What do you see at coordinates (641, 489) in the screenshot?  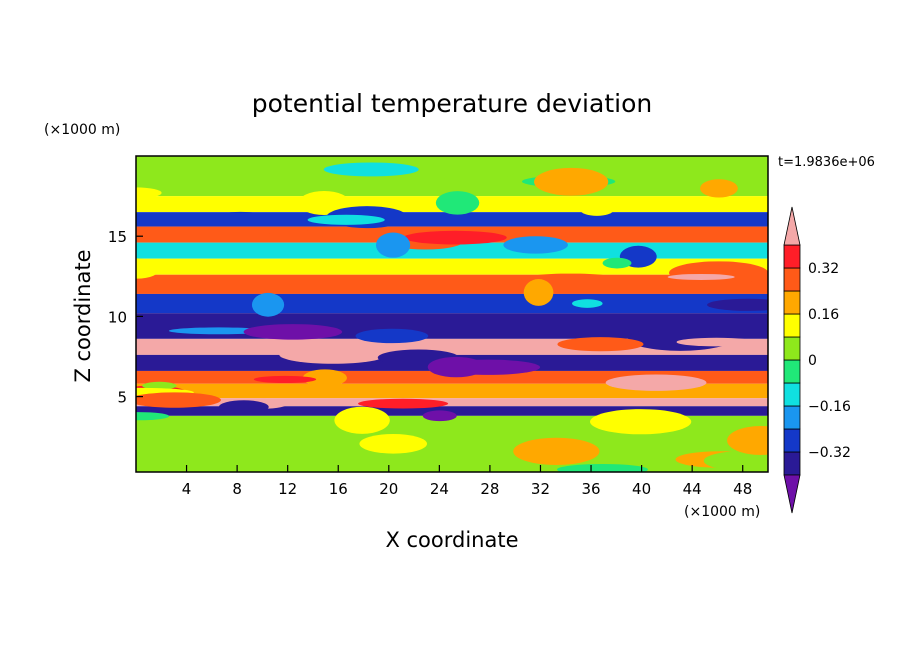 I see `x-tick-label: 40` at bounding box center [641, 489].